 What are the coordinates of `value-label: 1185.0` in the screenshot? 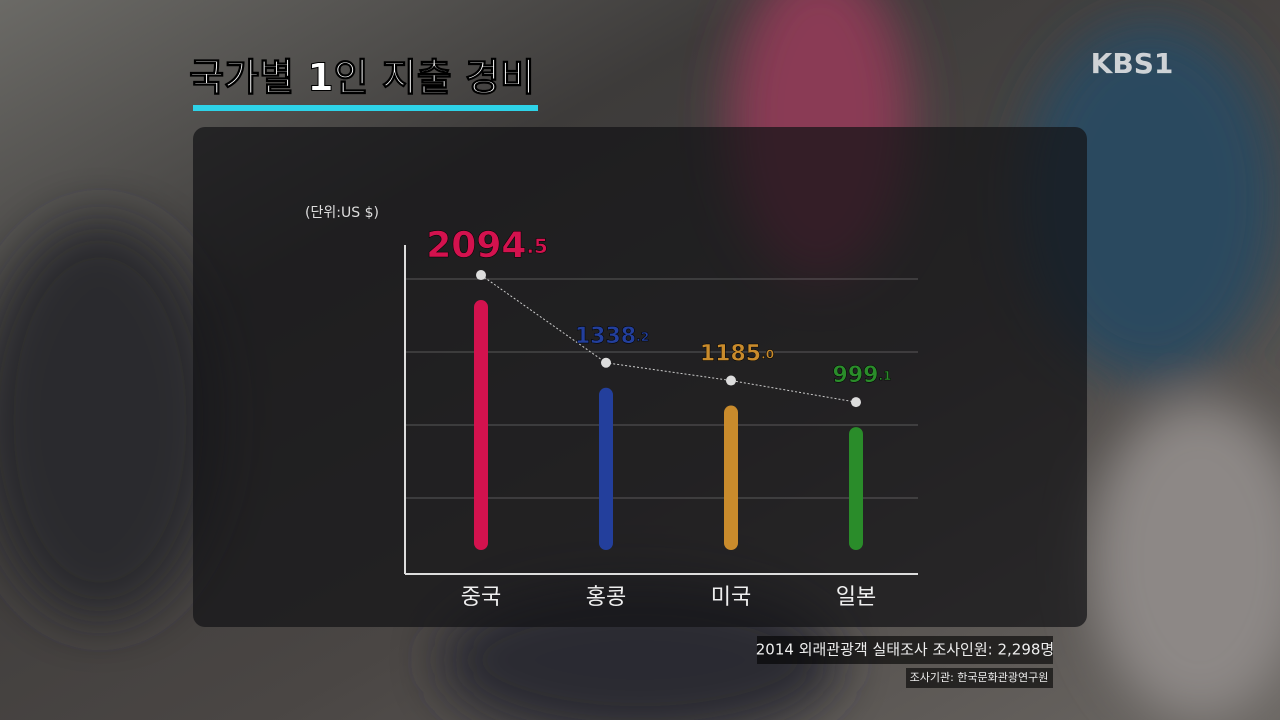 It's located at (737, 354).